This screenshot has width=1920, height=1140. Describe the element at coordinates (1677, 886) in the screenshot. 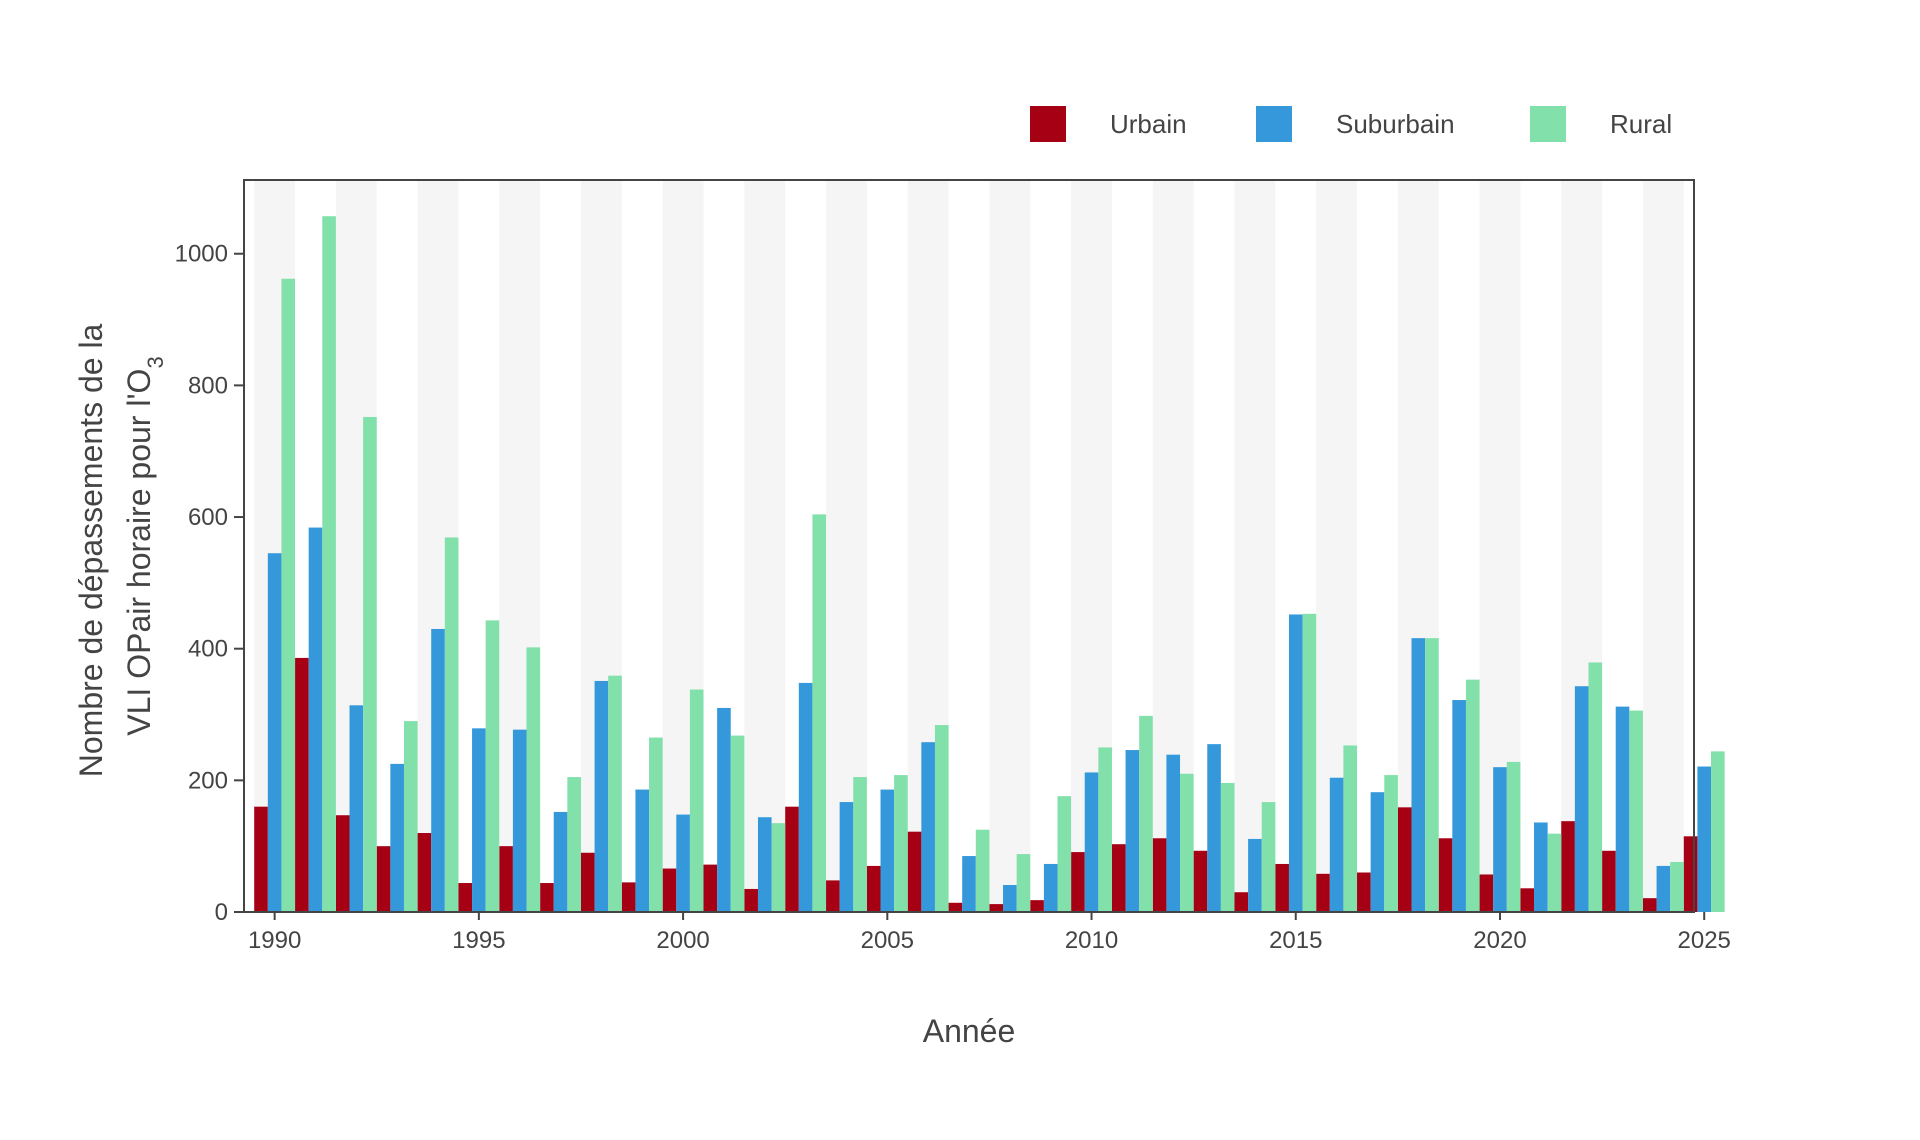

I see `bar-rural-2024` at that location.